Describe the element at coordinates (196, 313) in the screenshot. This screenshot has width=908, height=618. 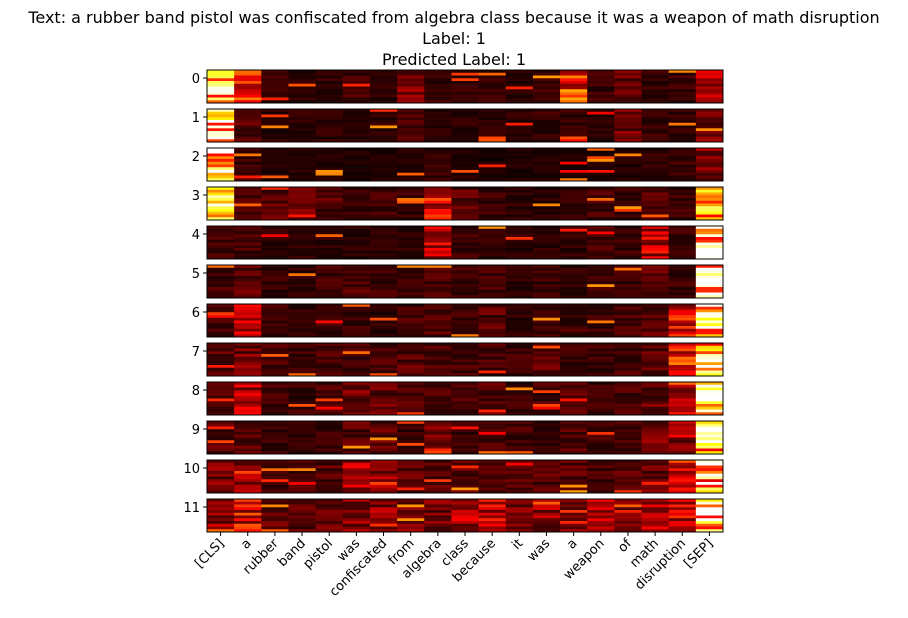
I see `layer-label: 6` at that location.